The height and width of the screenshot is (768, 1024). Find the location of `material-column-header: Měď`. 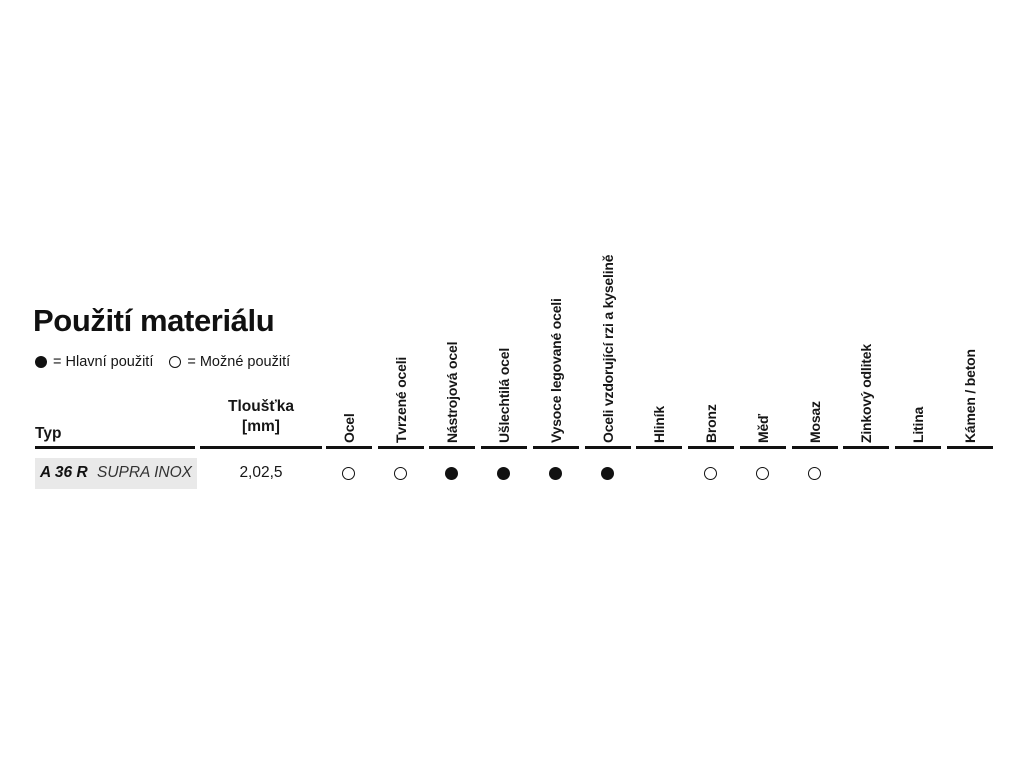

material-column-header: Měď is located at coordinates (763, 428).